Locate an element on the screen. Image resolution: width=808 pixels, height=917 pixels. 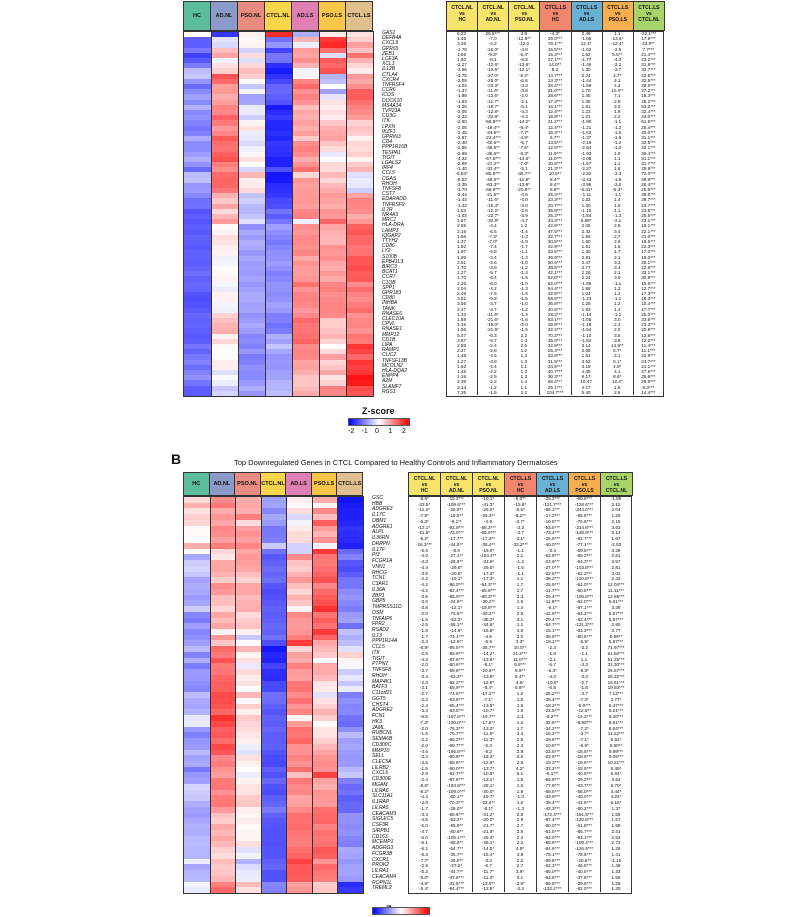
value-cell: 10.21*** is located at coordinates (616, 762).